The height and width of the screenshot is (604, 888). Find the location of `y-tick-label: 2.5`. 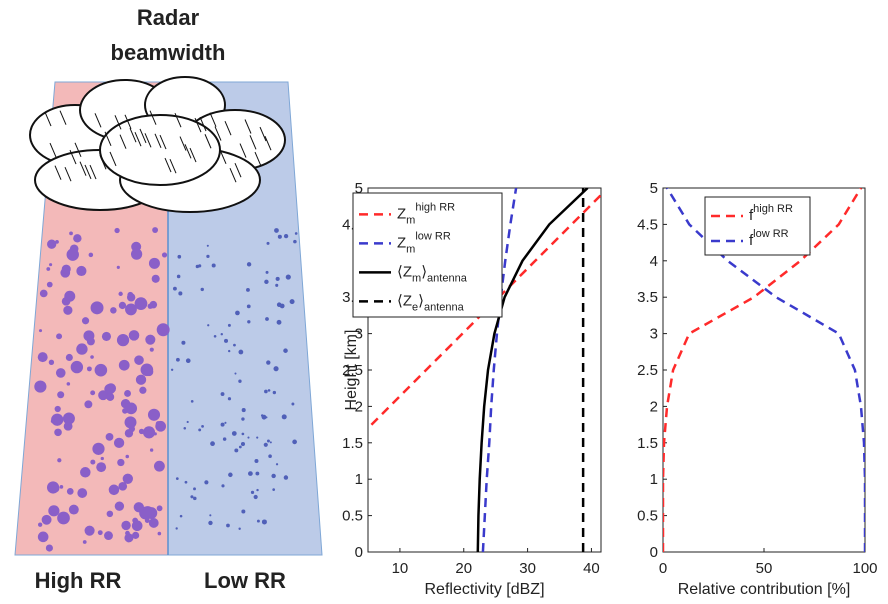

y-tick-label: 2.5 is located at coordinates (647, 370).